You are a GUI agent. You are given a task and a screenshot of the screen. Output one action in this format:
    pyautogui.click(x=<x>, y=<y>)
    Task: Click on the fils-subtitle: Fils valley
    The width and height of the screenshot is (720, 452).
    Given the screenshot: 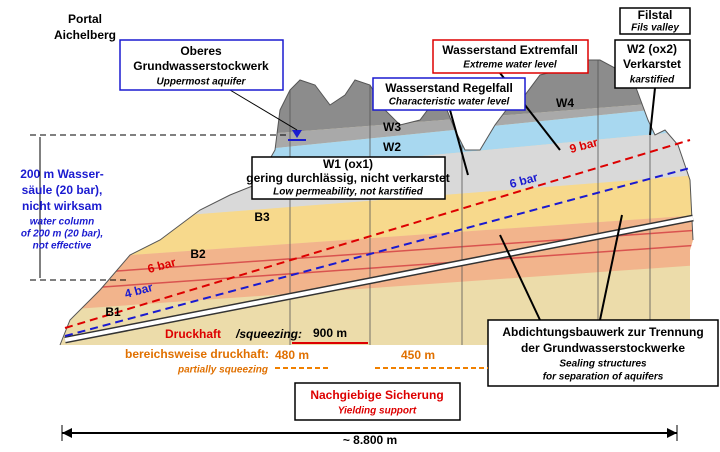 What is the action you would take?
    pyautogui.click(x=655, y=28)
    